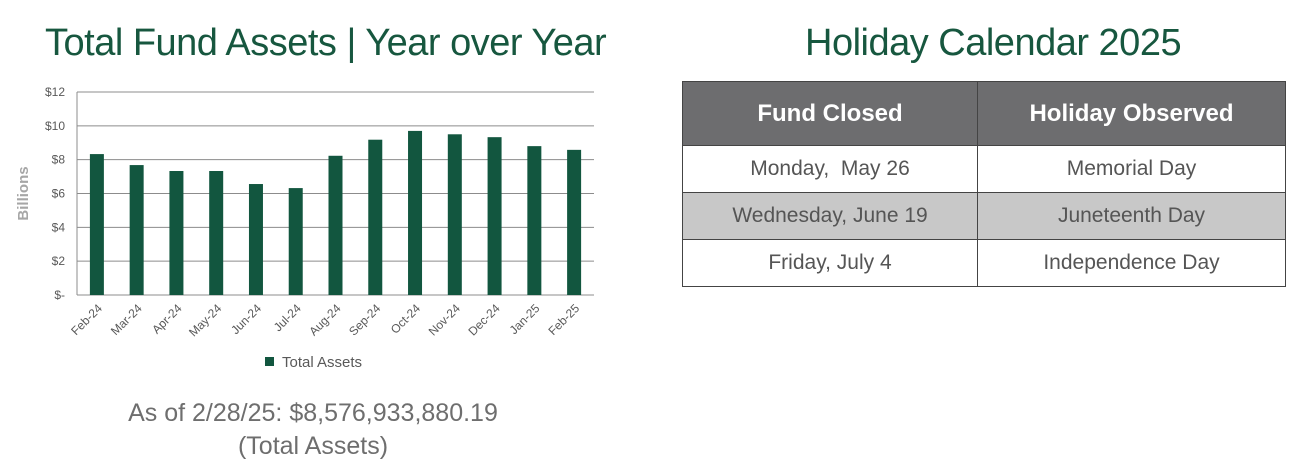 The width and height of the screenshot is (1304, 471). Describe the element at coordinates (205, 320) in the screenshot. I see `x-tick-label: May-24` at that location.